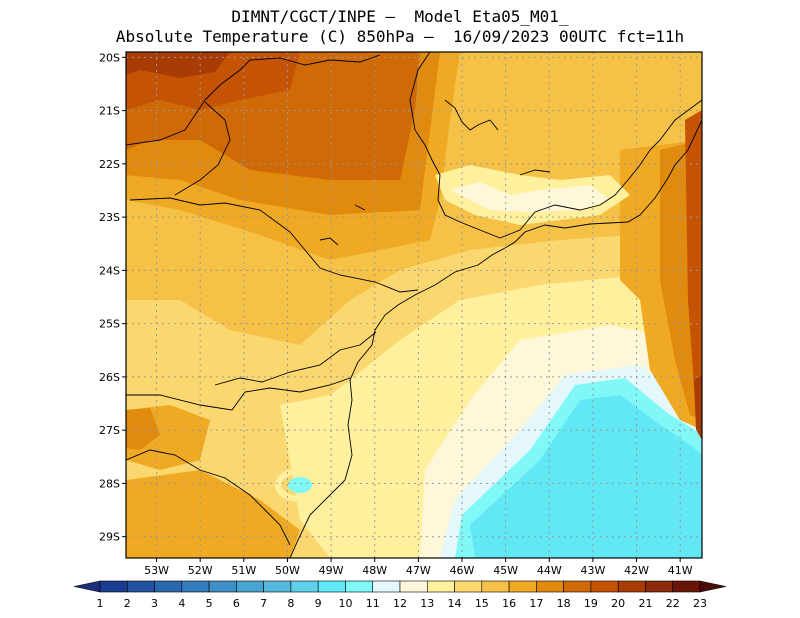  Describe the element at coordinates (181, 603) in the screenshot. I see `colorbar-label: 4` at that location.